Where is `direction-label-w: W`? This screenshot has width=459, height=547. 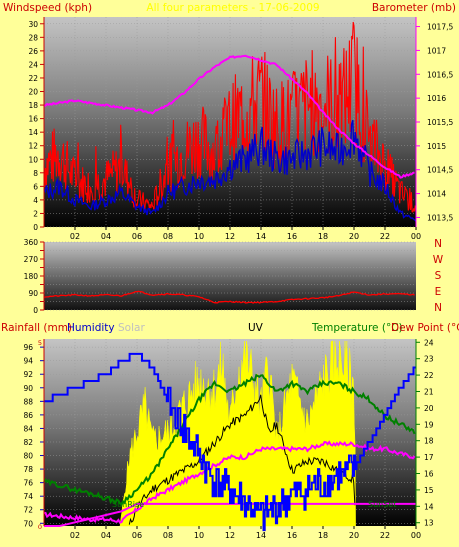 direction-label-w: W is located at coordinates (438, 260).